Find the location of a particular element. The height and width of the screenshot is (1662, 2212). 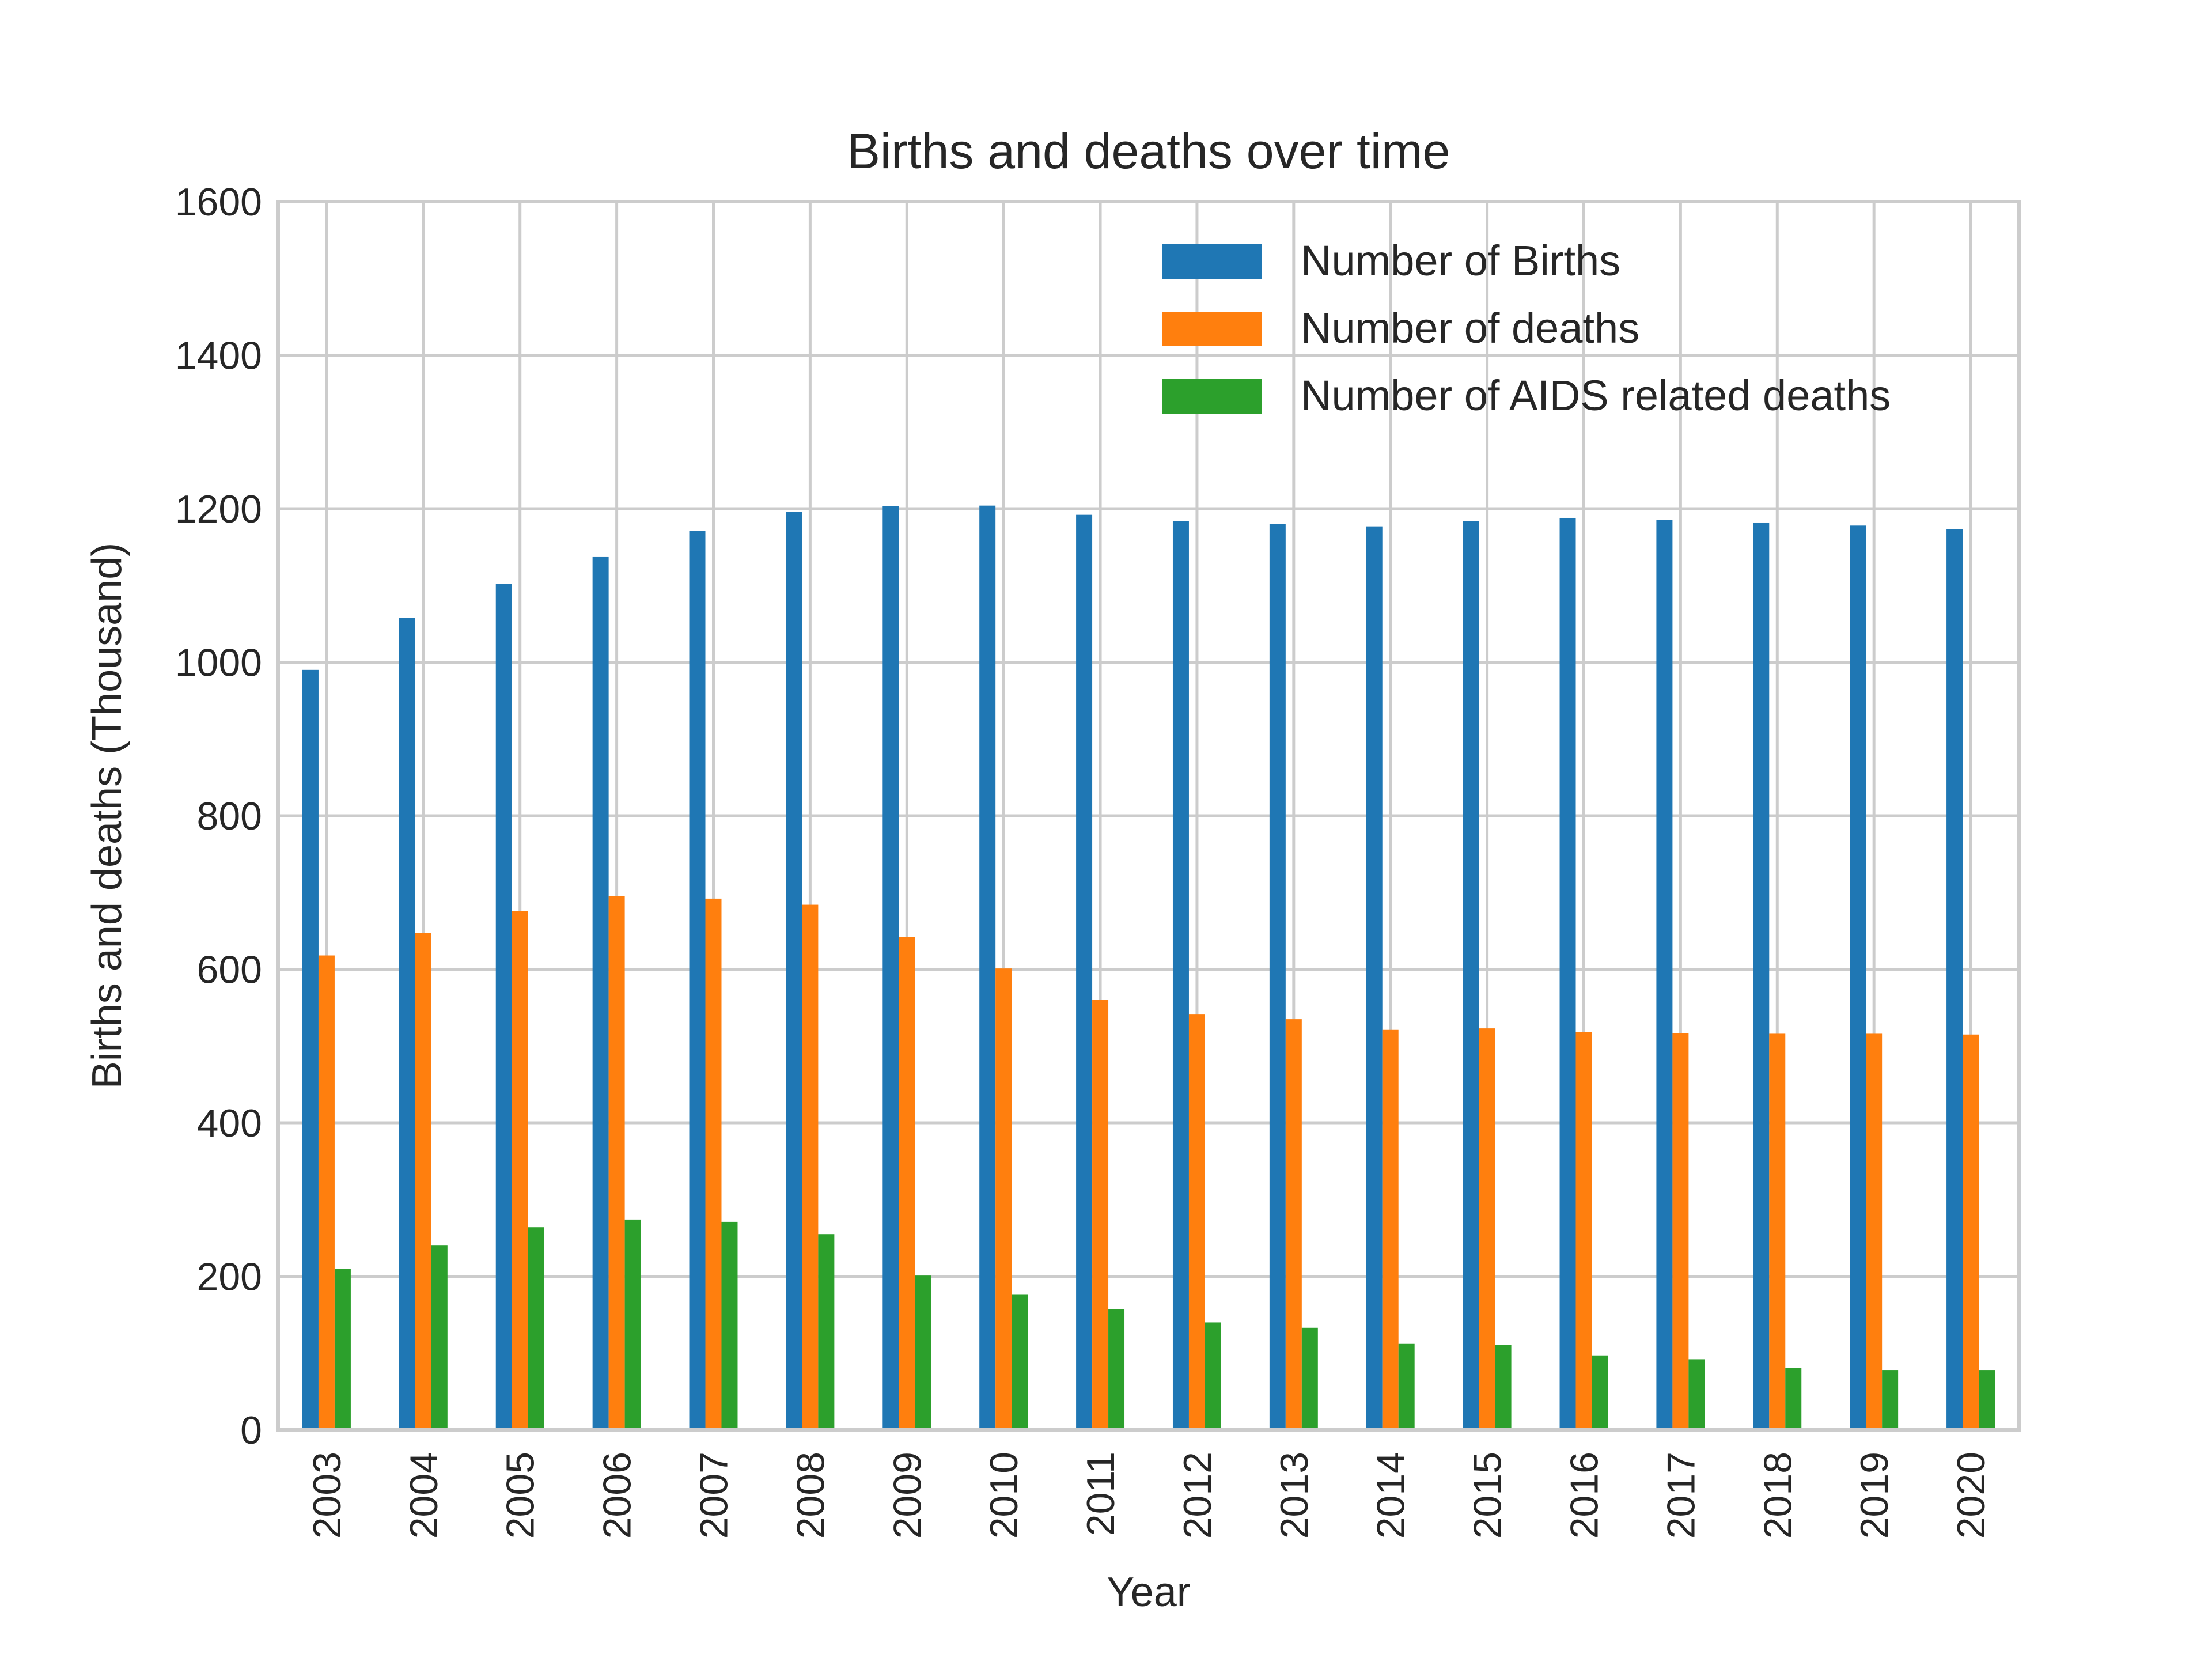

x-tick-label: 2016 is located at coordinates (1585, 1495).